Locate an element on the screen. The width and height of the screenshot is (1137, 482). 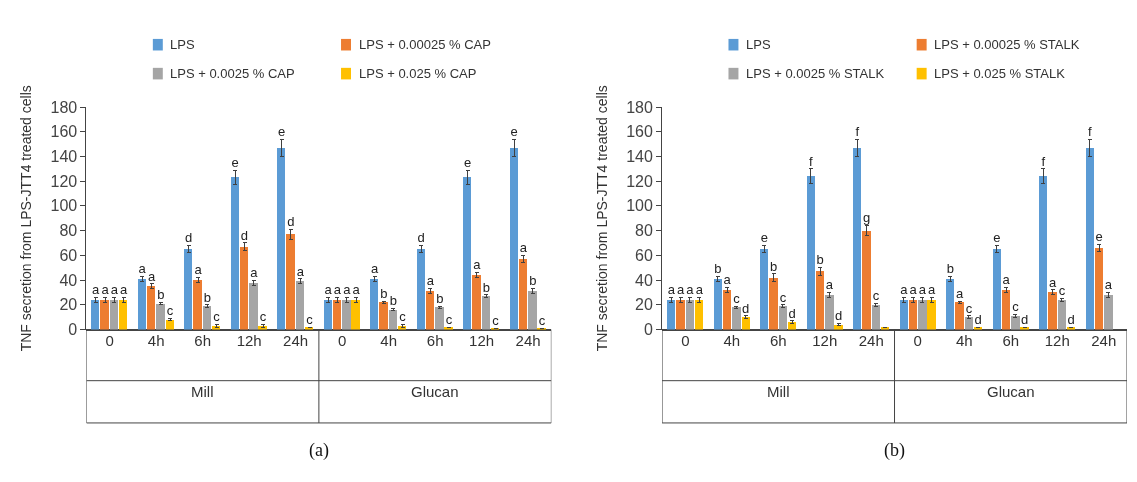
y-tick-label: 20 is located at coordinates (644, 305).